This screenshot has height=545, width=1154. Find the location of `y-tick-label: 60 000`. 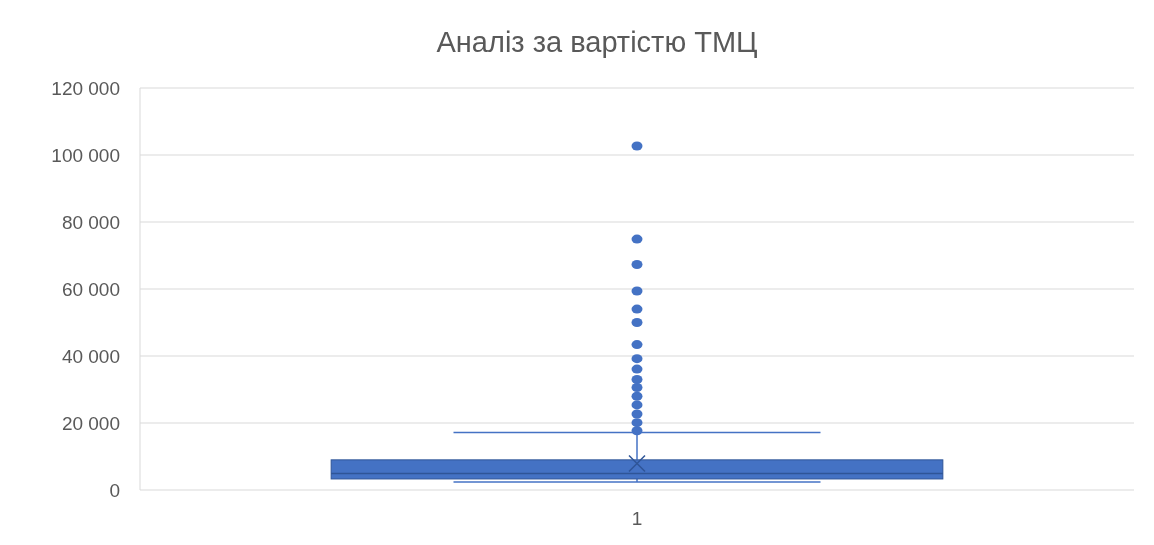

y-tick-label: 60 000 is located at coordinates (90, 289).